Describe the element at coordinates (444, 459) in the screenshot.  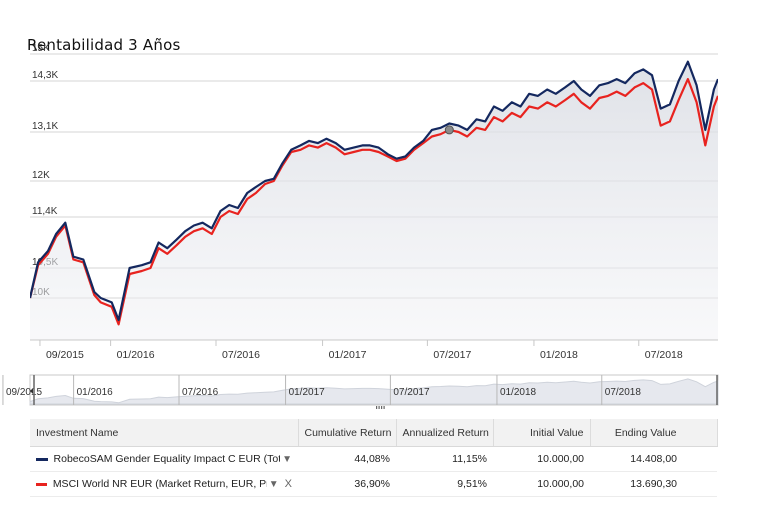
I see `annualized-return-cell: 11,15%` at that location.